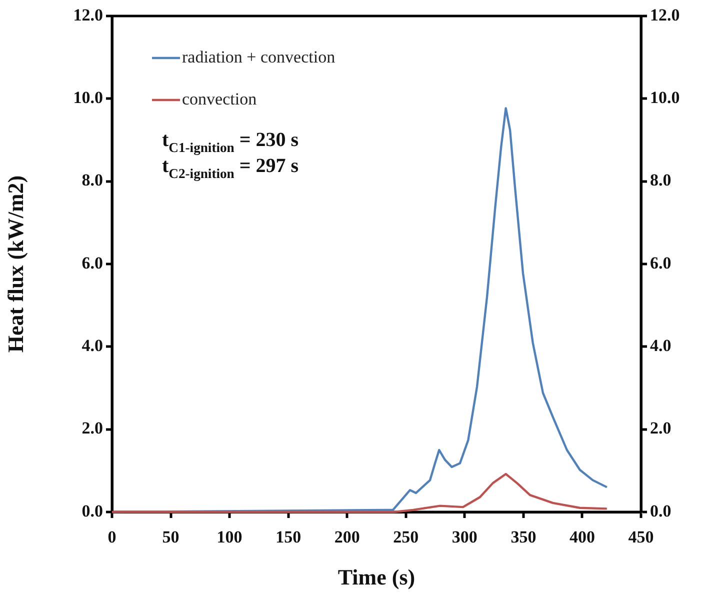  What do you see at coordinates (92, 346) in the screenshot?
I see `y-tick-label: 4.0` at bounding box center [92, 346].